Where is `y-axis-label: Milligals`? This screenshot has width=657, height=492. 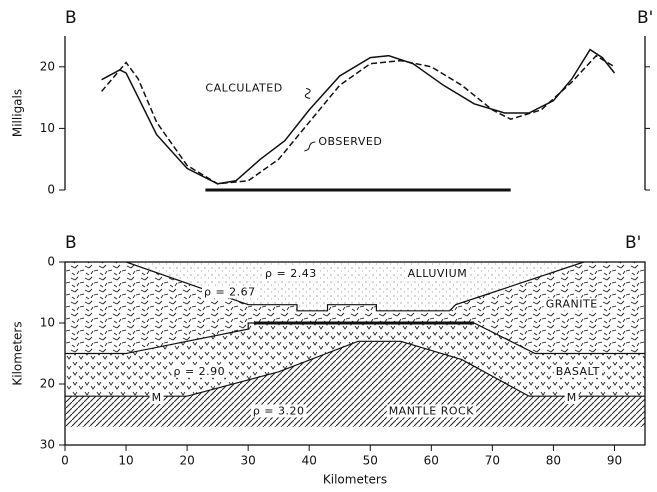
y-axis-label: Milligals is located at coordinates (18, 113).